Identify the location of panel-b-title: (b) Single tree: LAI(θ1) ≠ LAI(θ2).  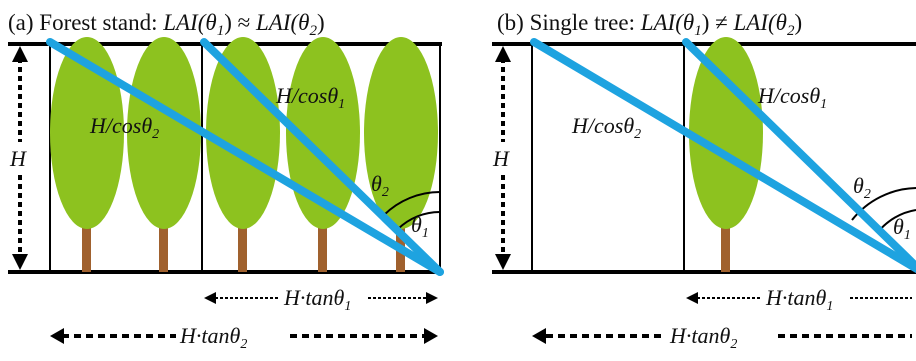
(649, 24).